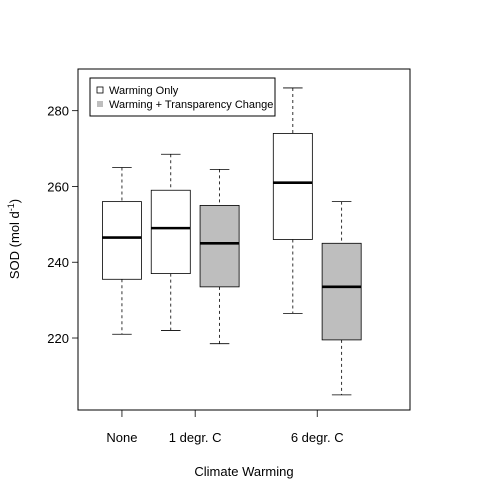  I want to click on legend-label-warming-only: Warming Only, so click(144, 91).